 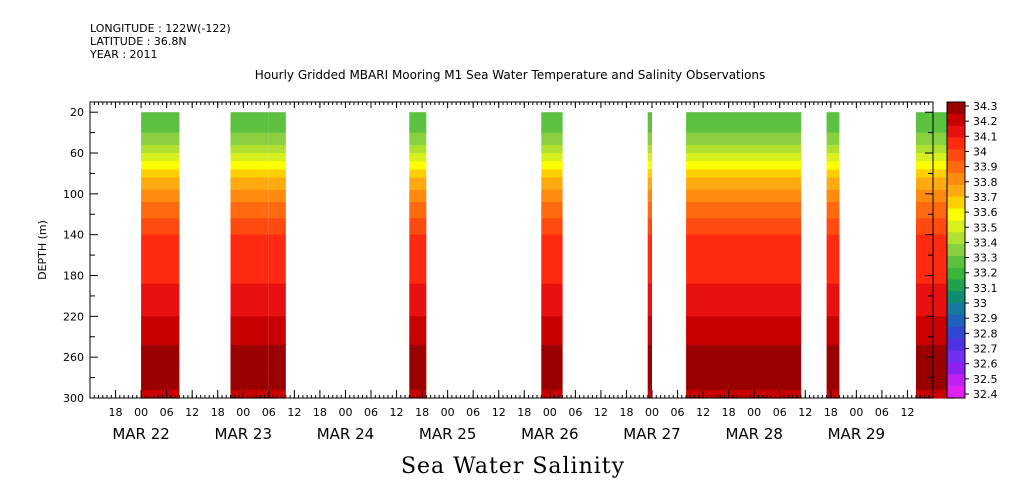 I want to click on x-tick-label: 18, so click(x=116, y=412).